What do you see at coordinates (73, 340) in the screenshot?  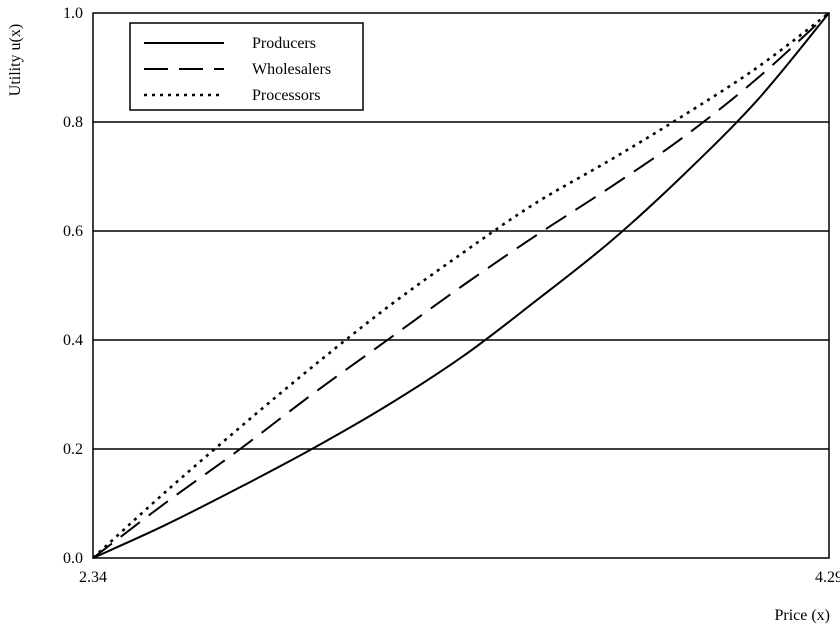 I see `y-tick-label: 0.4` at bounding box center [73, 340].